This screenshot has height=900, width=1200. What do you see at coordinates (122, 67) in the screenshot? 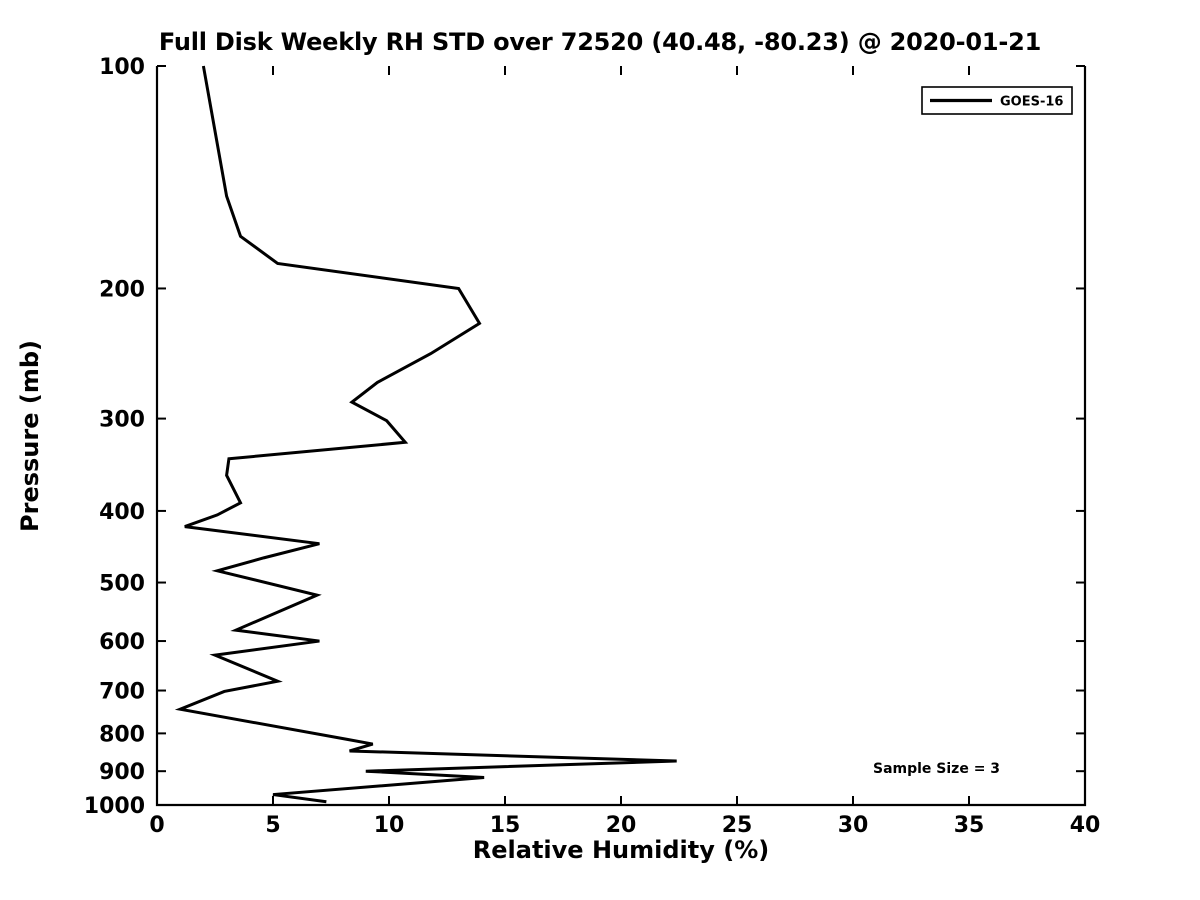
I see `y-tick-label: 100` at bounding box center [122, 67].